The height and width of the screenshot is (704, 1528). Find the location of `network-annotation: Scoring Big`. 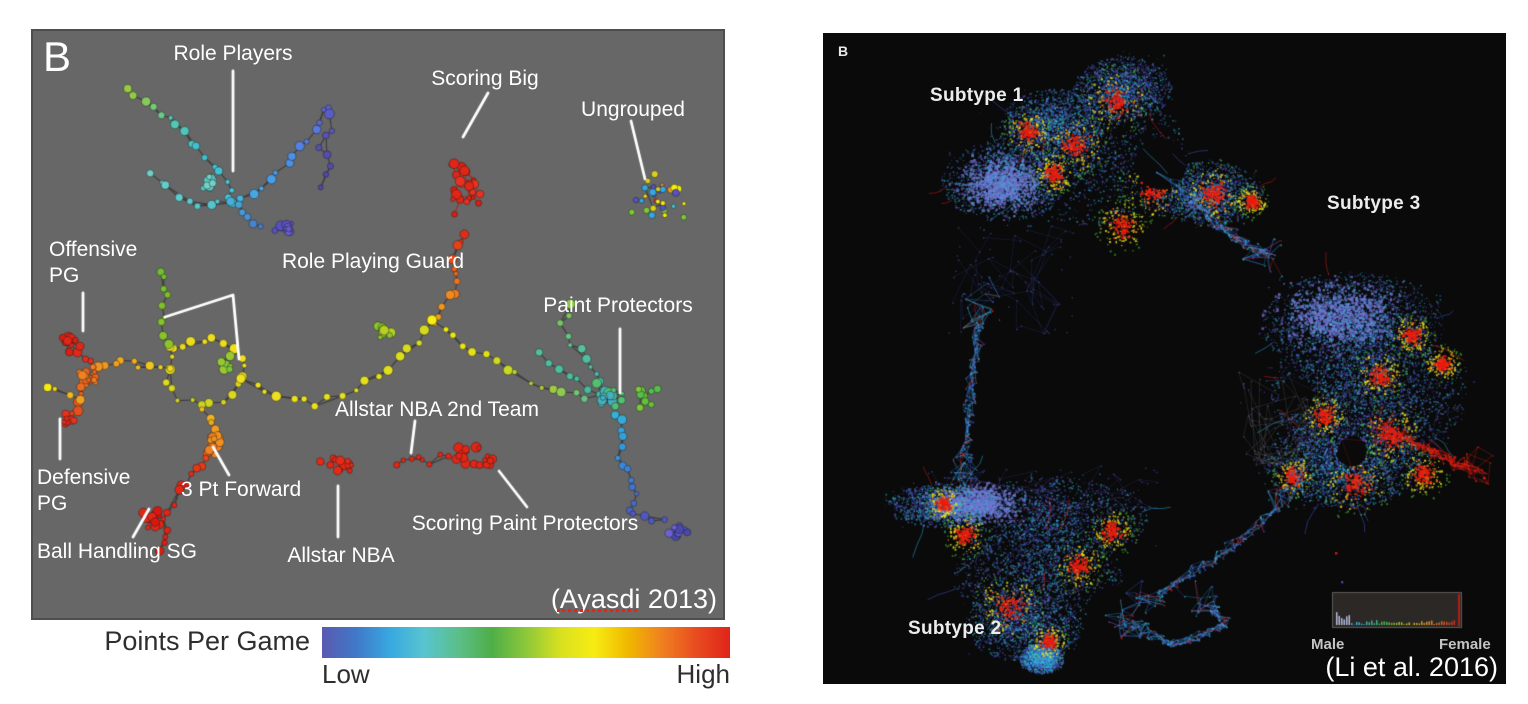

network-annotation: Scoring Big is located at coordinates (485, 78).